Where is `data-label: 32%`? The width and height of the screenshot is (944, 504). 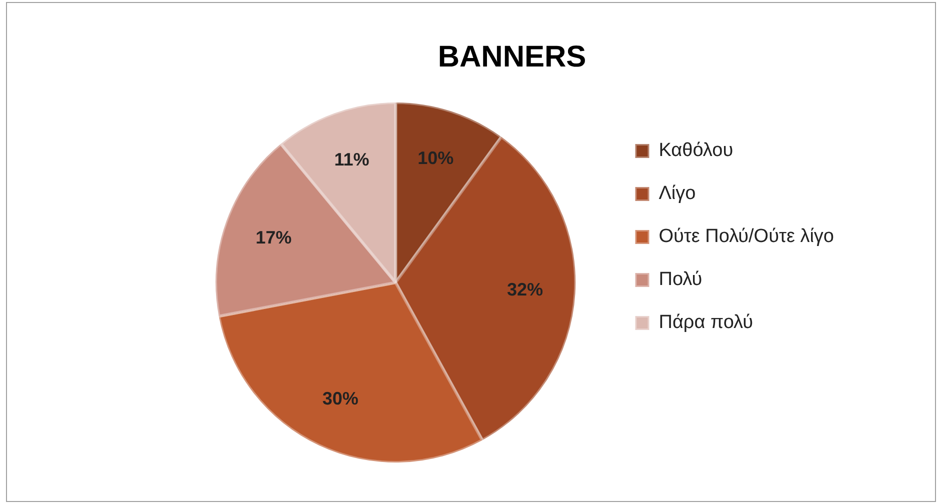 data-label: 32% is located at coordinates (524, 290).